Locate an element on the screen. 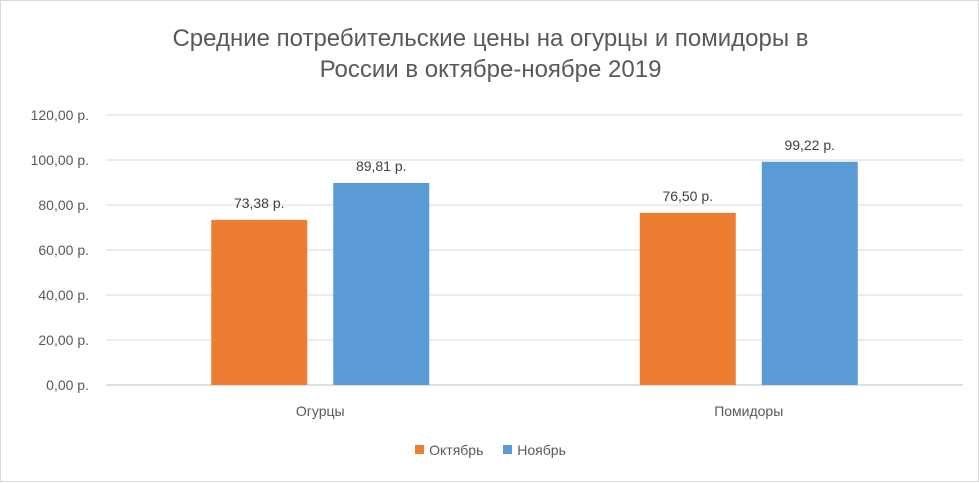 The height and width of the screenshot is (483, 979). y-tick-label: 80,00 р. is located at coordinates (63, 205).